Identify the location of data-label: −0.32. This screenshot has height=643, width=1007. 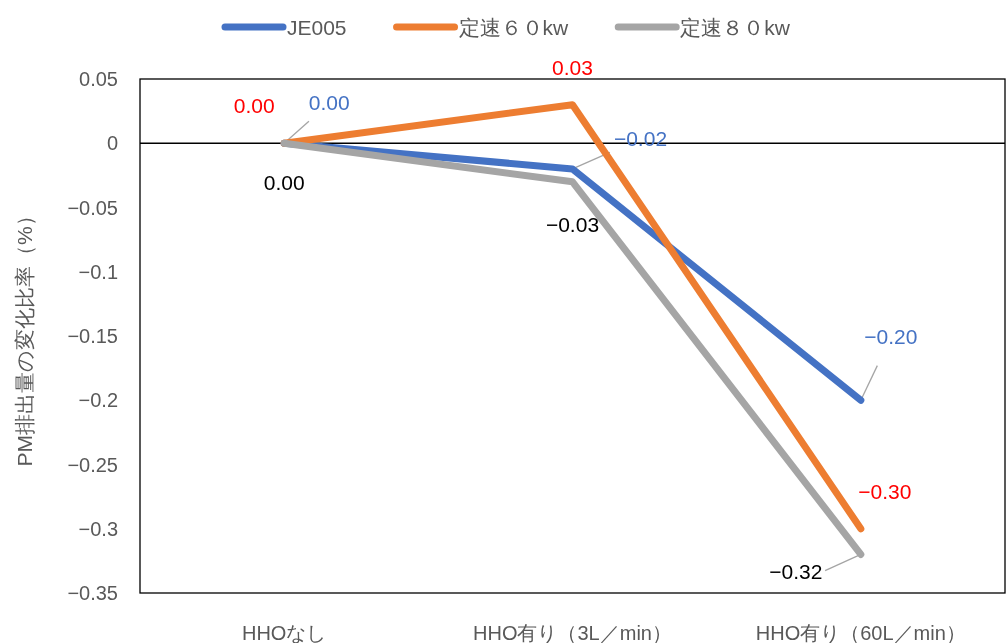
(796, 572).